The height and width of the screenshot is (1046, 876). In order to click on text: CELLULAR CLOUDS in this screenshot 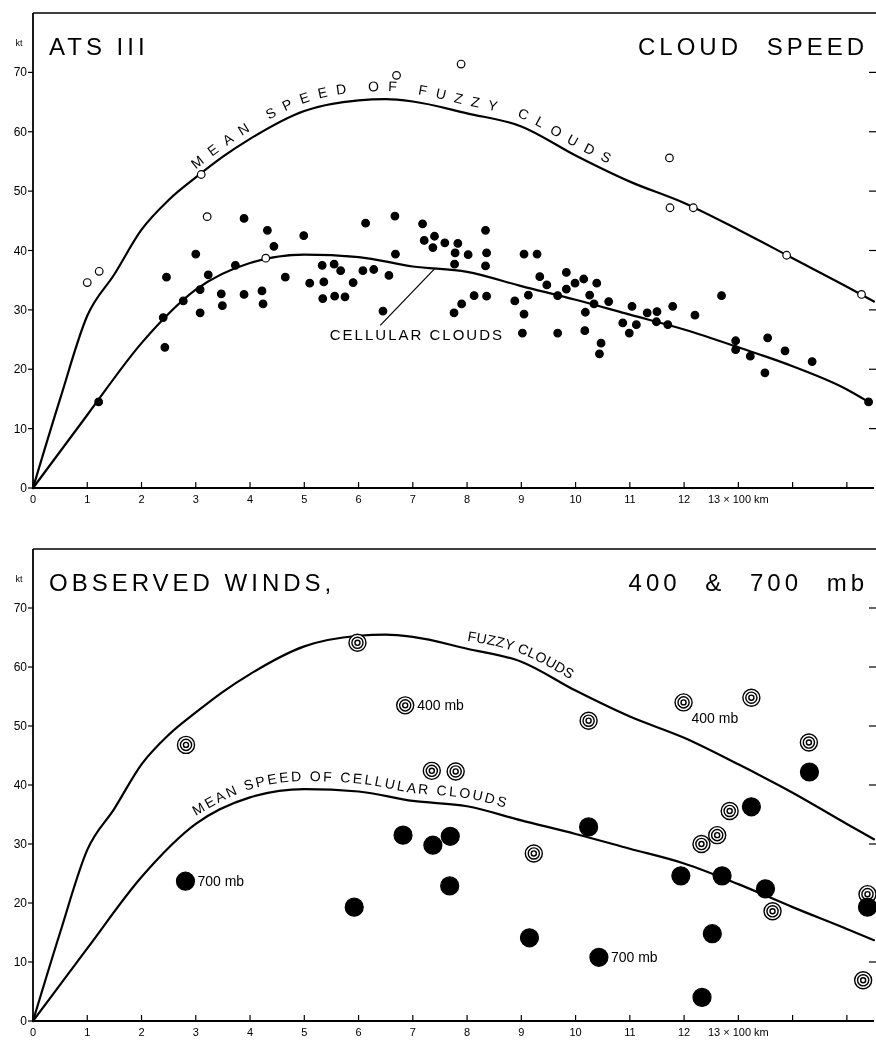, I will do `click(417, 334)`.